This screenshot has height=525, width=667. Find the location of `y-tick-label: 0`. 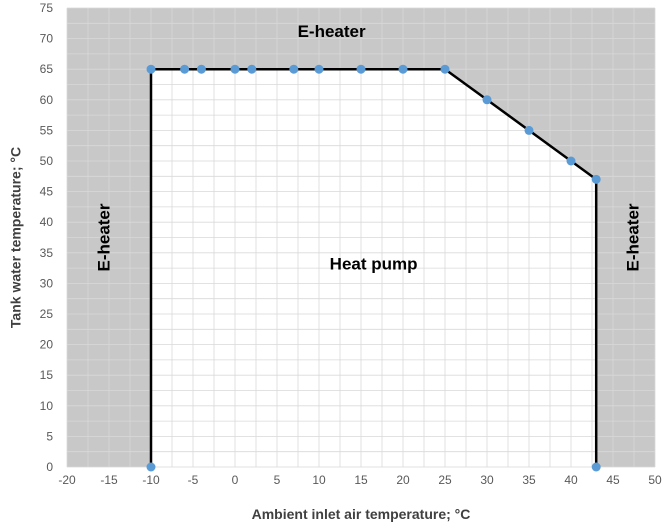

y-tick-label: 0 is located at coordinates (49, 467).